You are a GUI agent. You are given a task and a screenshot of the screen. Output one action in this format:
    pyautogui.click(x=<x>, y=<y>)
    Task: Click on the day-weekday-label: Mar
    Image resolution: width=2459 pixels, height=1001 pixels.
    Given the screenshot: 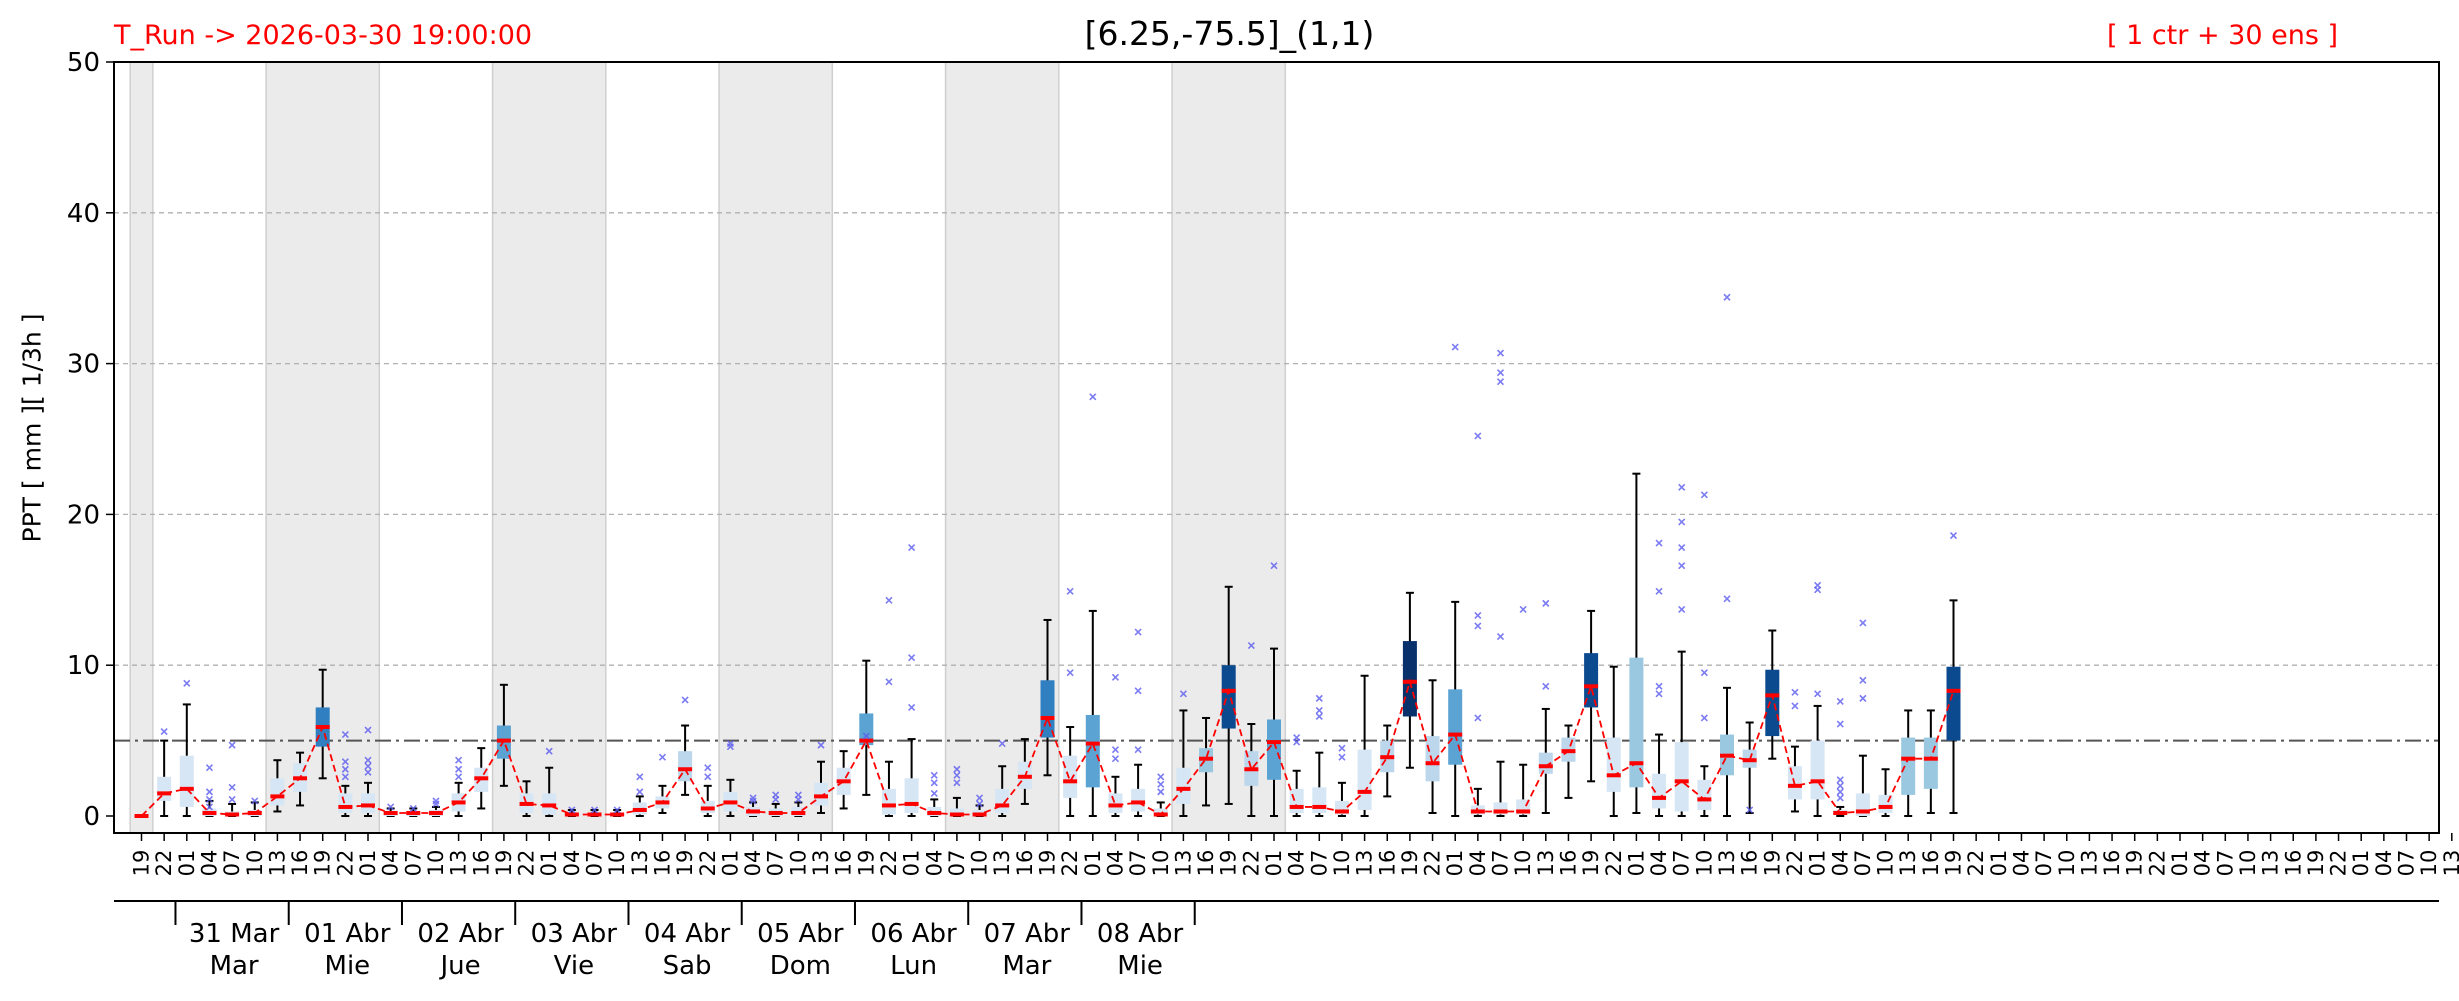 What is the action you would take?
    pyautogui.click(x=1026, y=966)
    